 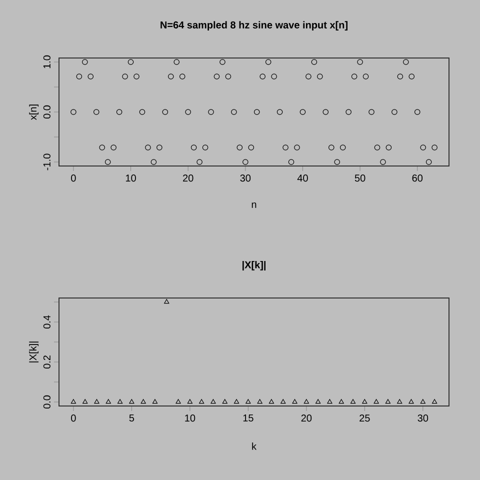 I want to click on x-axis-title: n, so click(x=254, y=205).